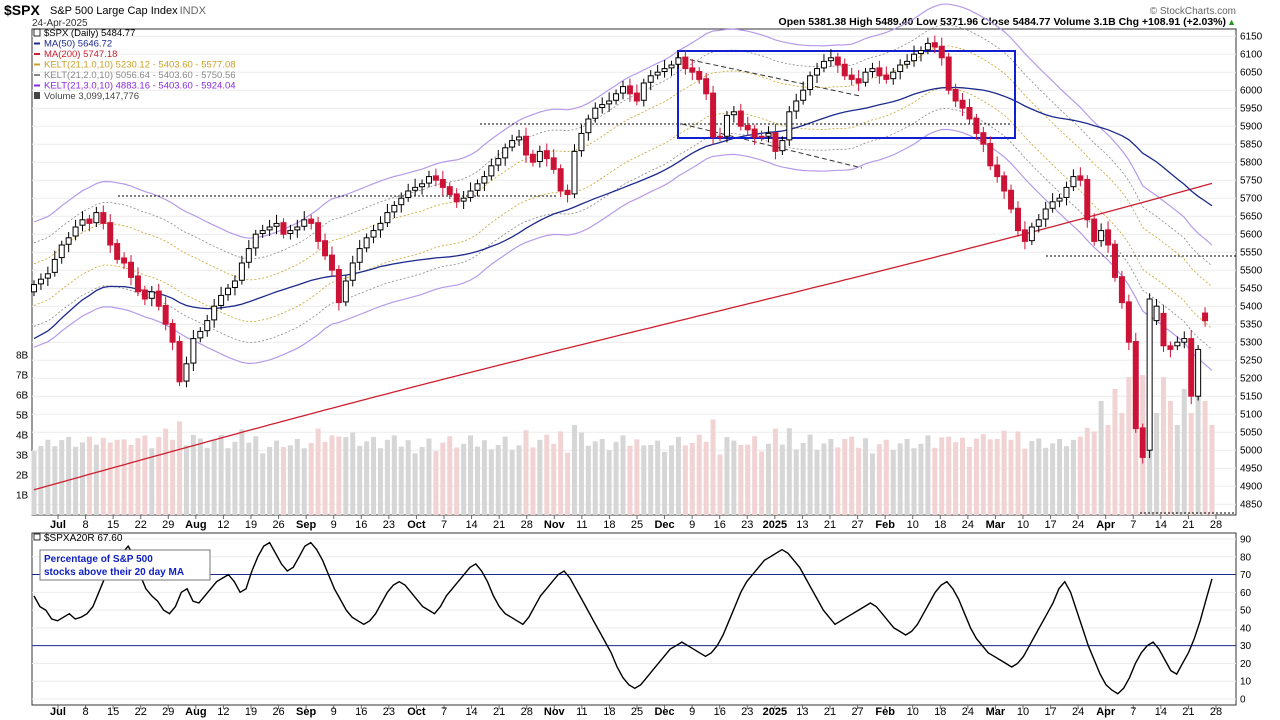 The width and height of the screenshot is (1280, 720). I want to click on date-tick-label: 27, so click(857, 712).